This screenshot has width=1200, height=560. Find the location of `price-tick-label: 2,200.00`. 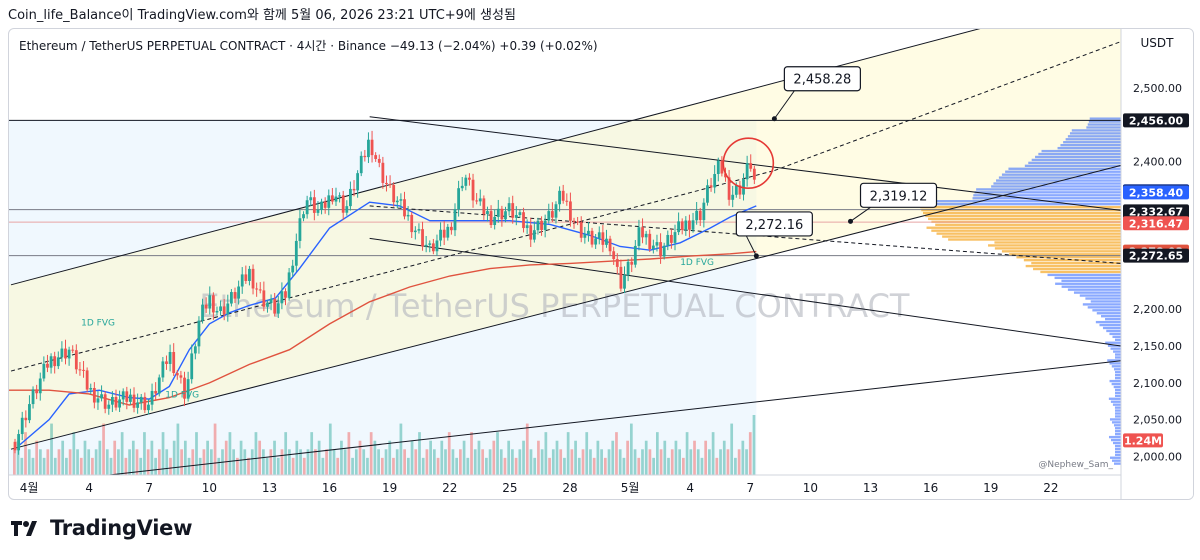

price-tick-label: 2,200.00 is located at coordinates (1157, 309).